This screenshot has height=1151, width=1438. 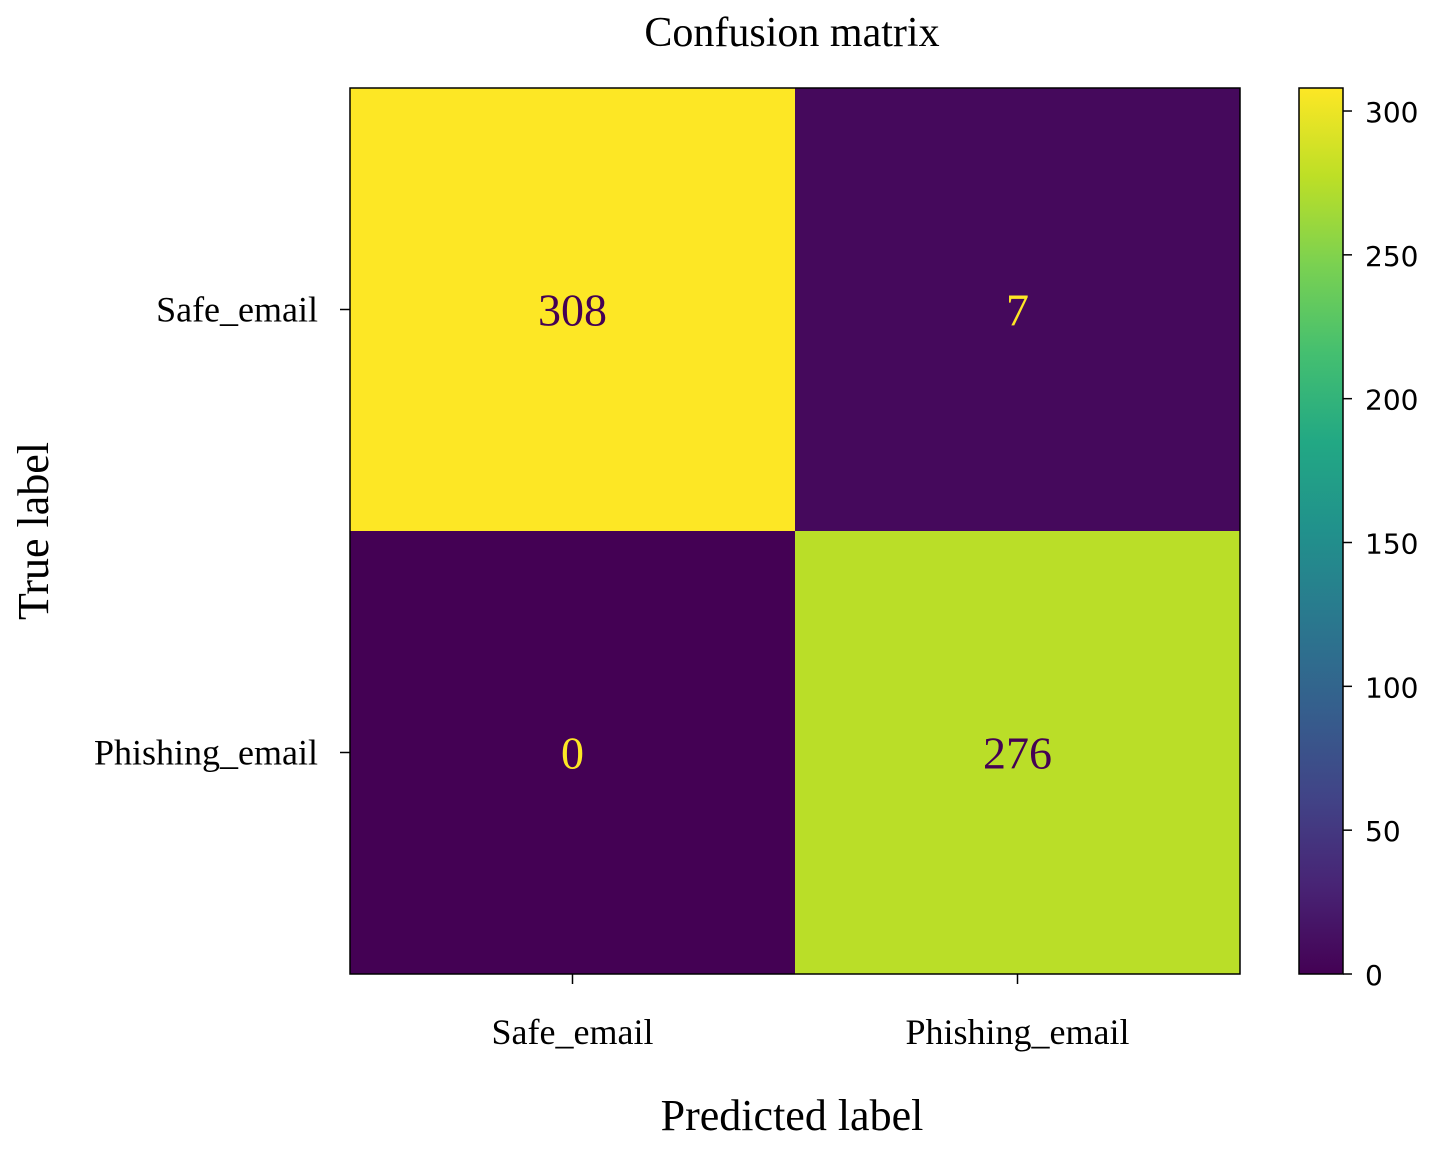 What do you see at coordinates (33, 531) in the screenshot?
I see `y-axis-label: True label` at bounding box center [33, 531].